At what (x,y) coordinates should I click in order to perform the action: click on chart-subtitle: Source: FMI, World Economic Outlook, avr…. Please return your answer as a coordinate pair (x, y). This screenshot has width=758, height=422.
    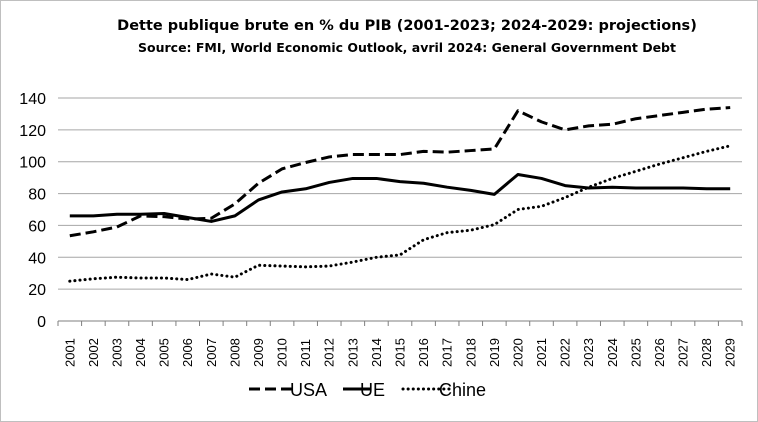
    Looking at the image, I should click on (407, 47).